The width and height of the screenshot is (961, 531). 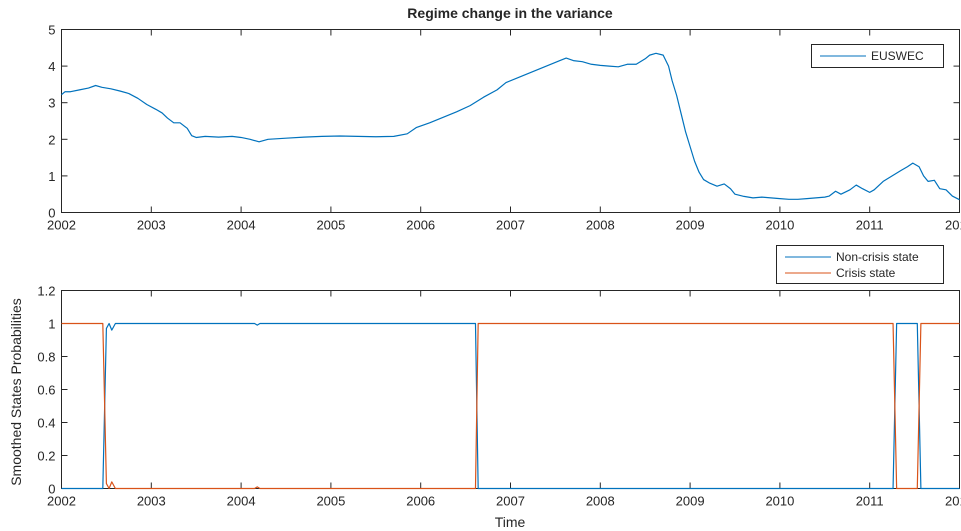 I want to click on legend-label-euswec: EUSWEC, so click(x=897, y=56).